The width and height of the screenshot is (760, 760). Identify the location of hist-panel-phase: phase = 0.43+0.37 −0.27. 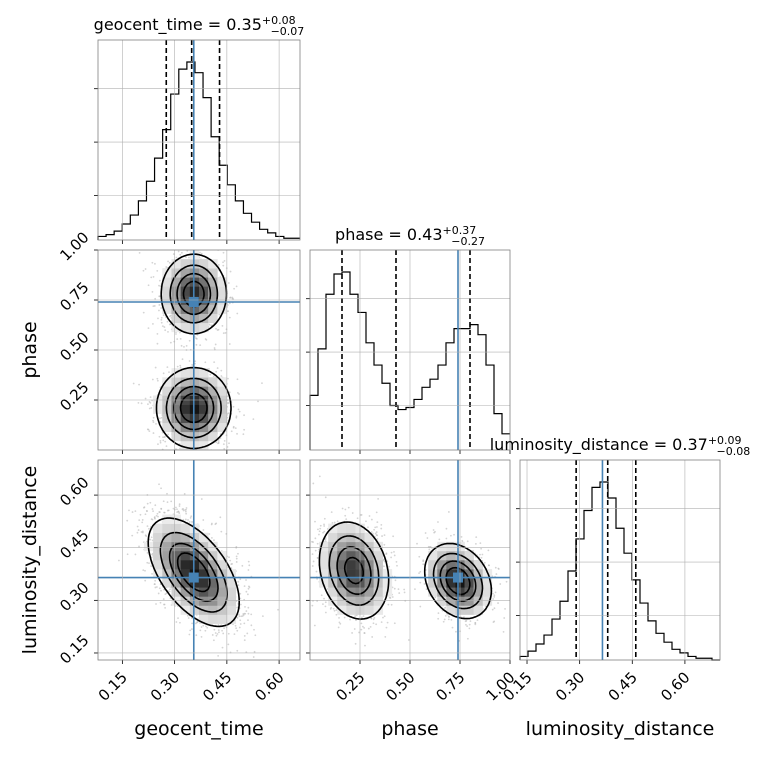
(408, 339).